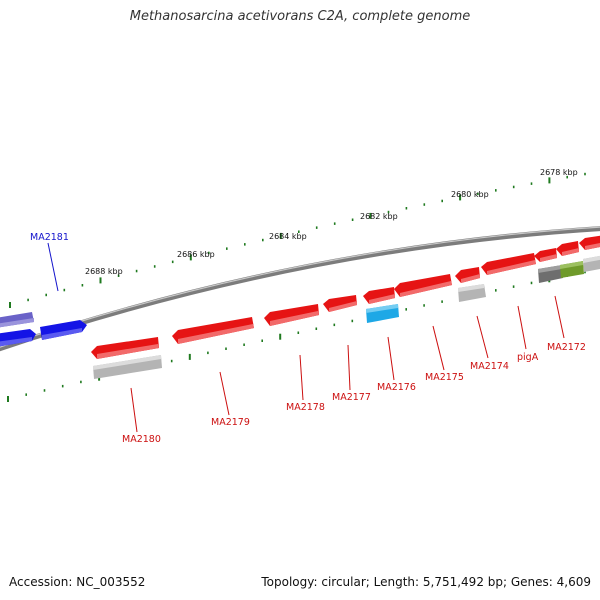  Describe the element at coordinates (522, 327) in the screenshot. I see `leader-piga` at that location.